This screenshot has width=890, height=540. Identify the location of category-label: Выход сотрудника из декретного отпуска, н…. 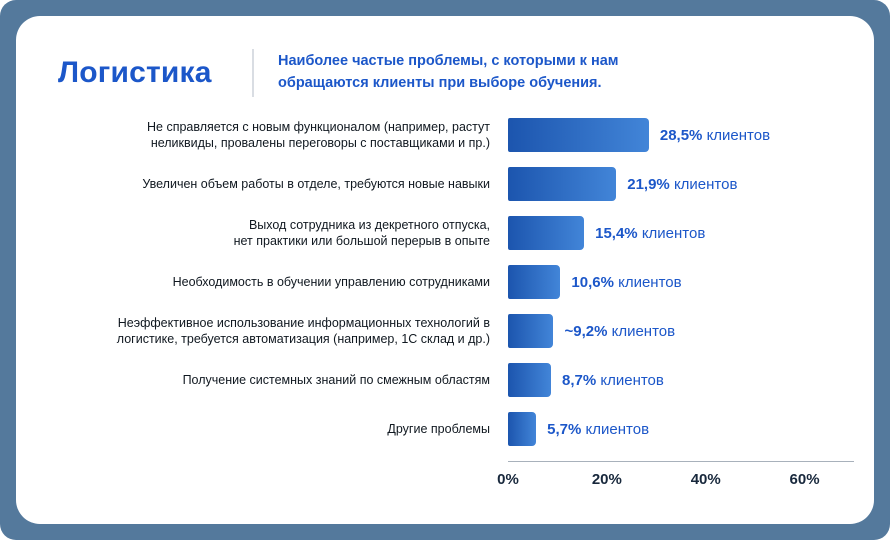
(361, 233).